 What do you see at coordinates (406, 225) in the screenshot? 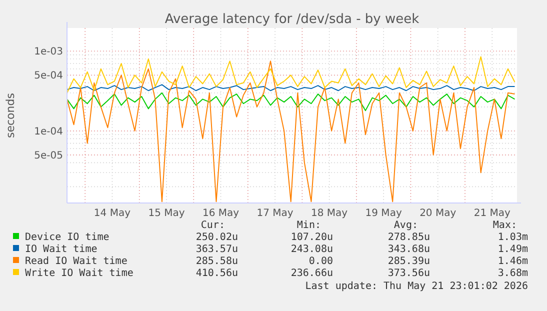
I see `text: Avg:` at bounding box center [406, 225].